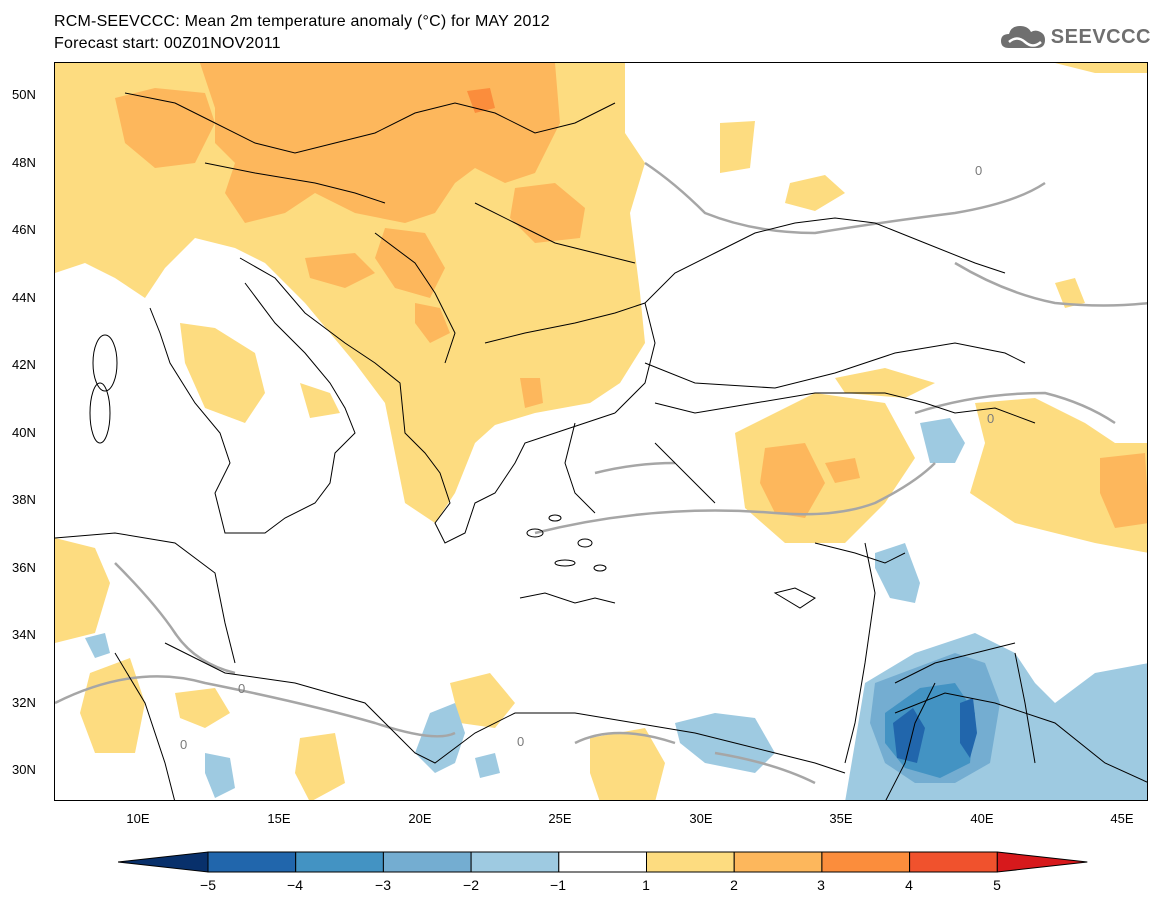 The image size is (1165, 907). What do you see at coordinates (295, 885) in the screenshot?
I see `colorbar-label: −4` at bounding box center [295, 885].